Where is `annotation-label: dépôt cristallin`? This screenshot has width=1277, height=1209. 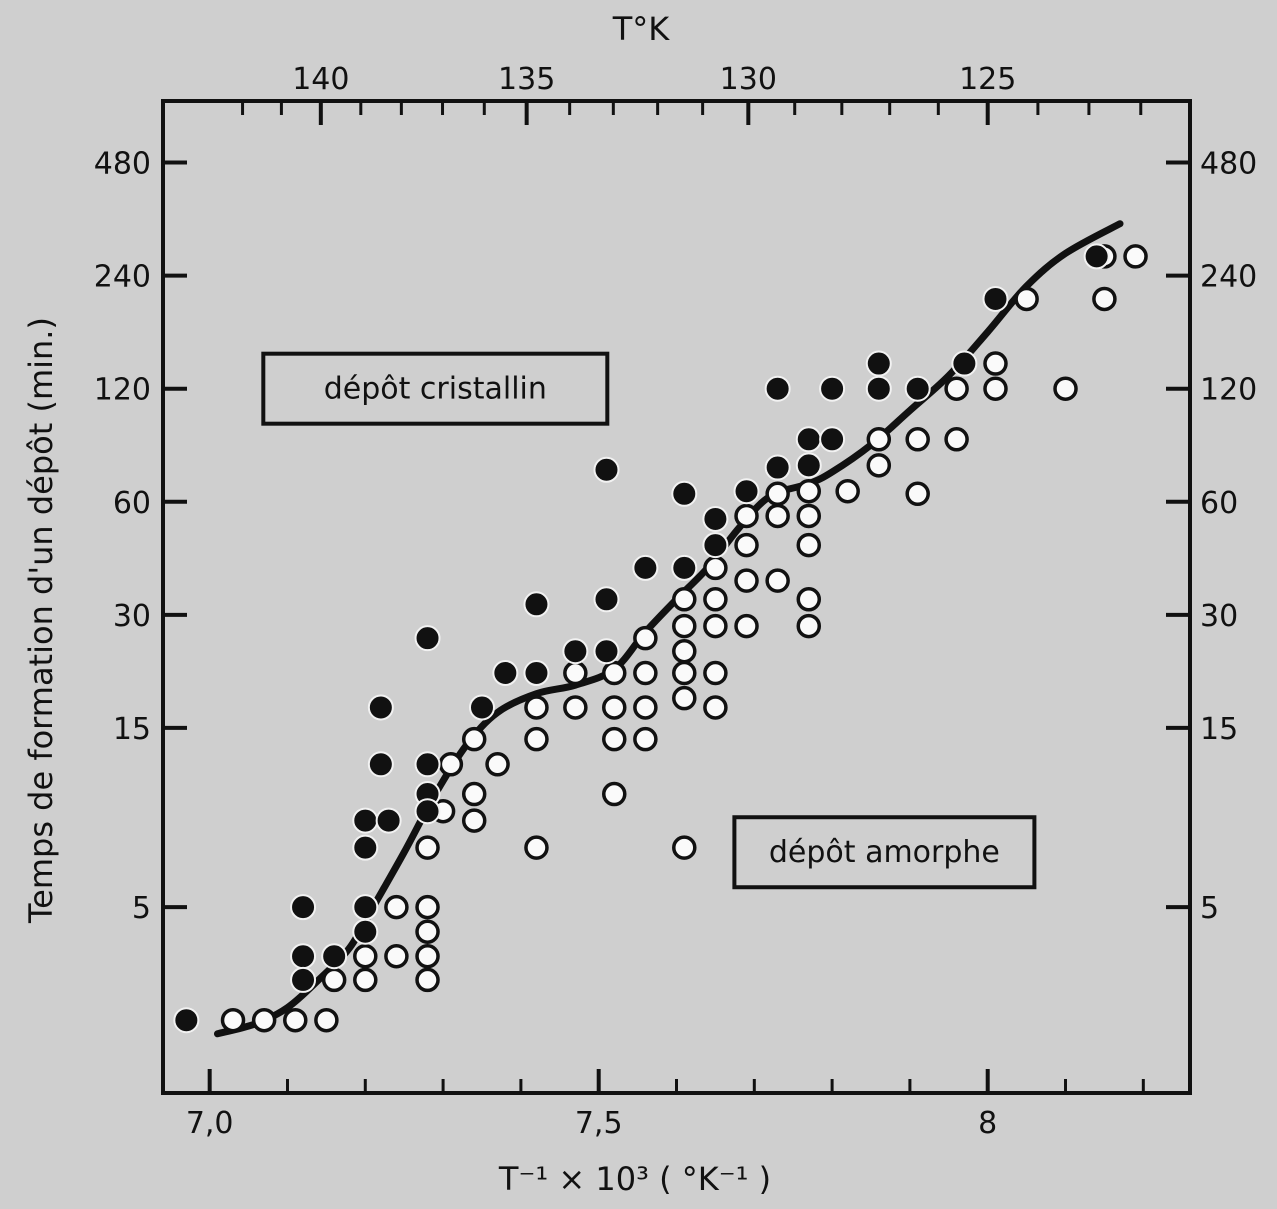
annotation-label: dépôt cristallin is located at coordinates (435, 389).